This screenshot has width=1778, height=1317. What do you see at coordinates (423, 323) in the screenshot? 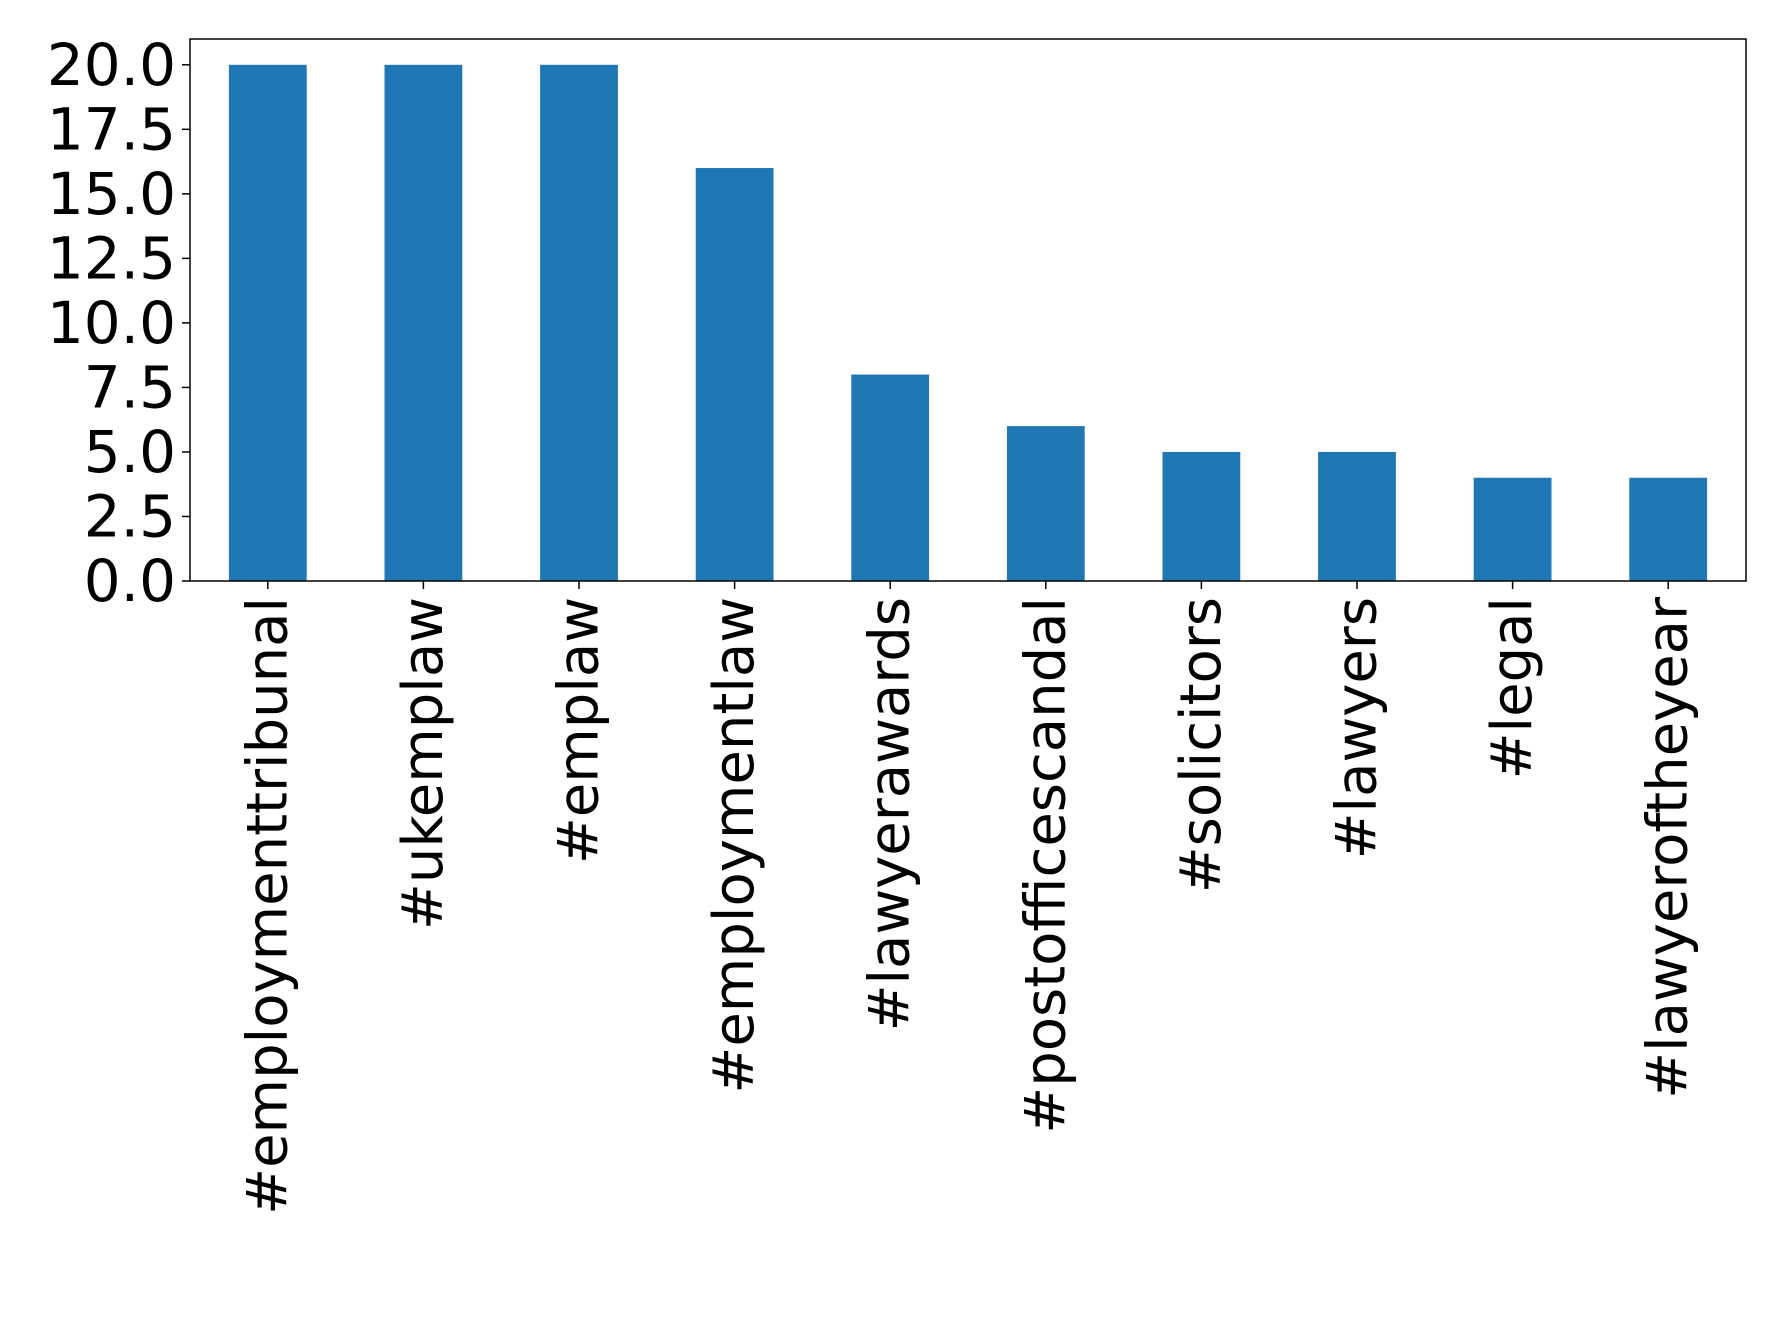
I see `bar-ukemplaw` at bounding box center [423, 323].